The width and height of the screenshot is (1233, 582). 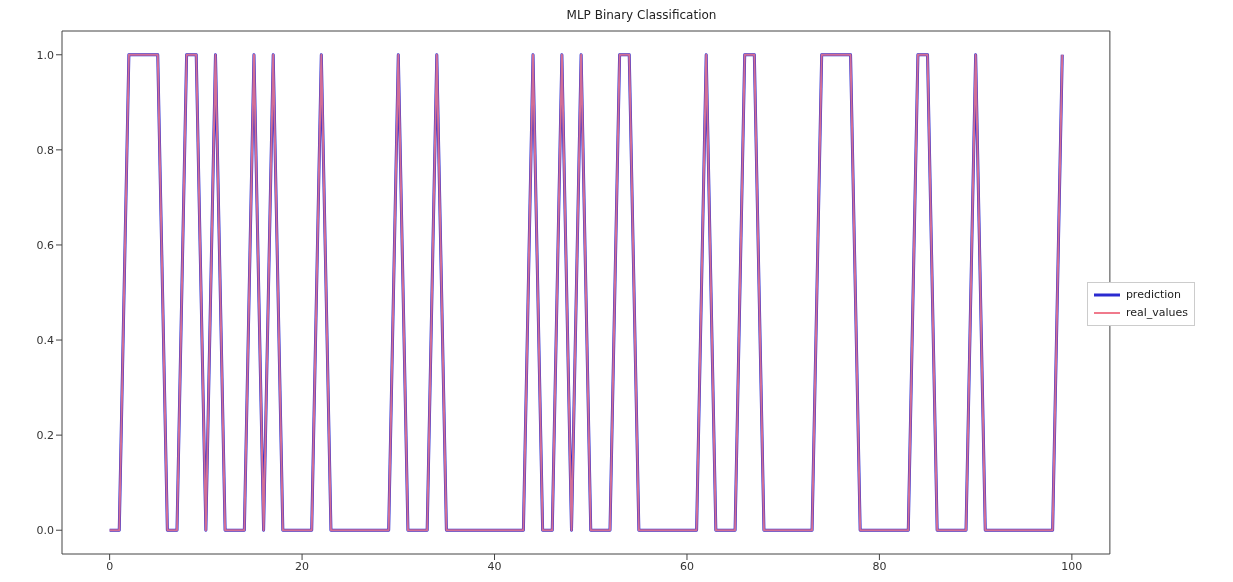 What do you see at coordinates (45, 150) in the screenshot?
I see `y-tick-label: 0.8` at bounding box center [45, 150].